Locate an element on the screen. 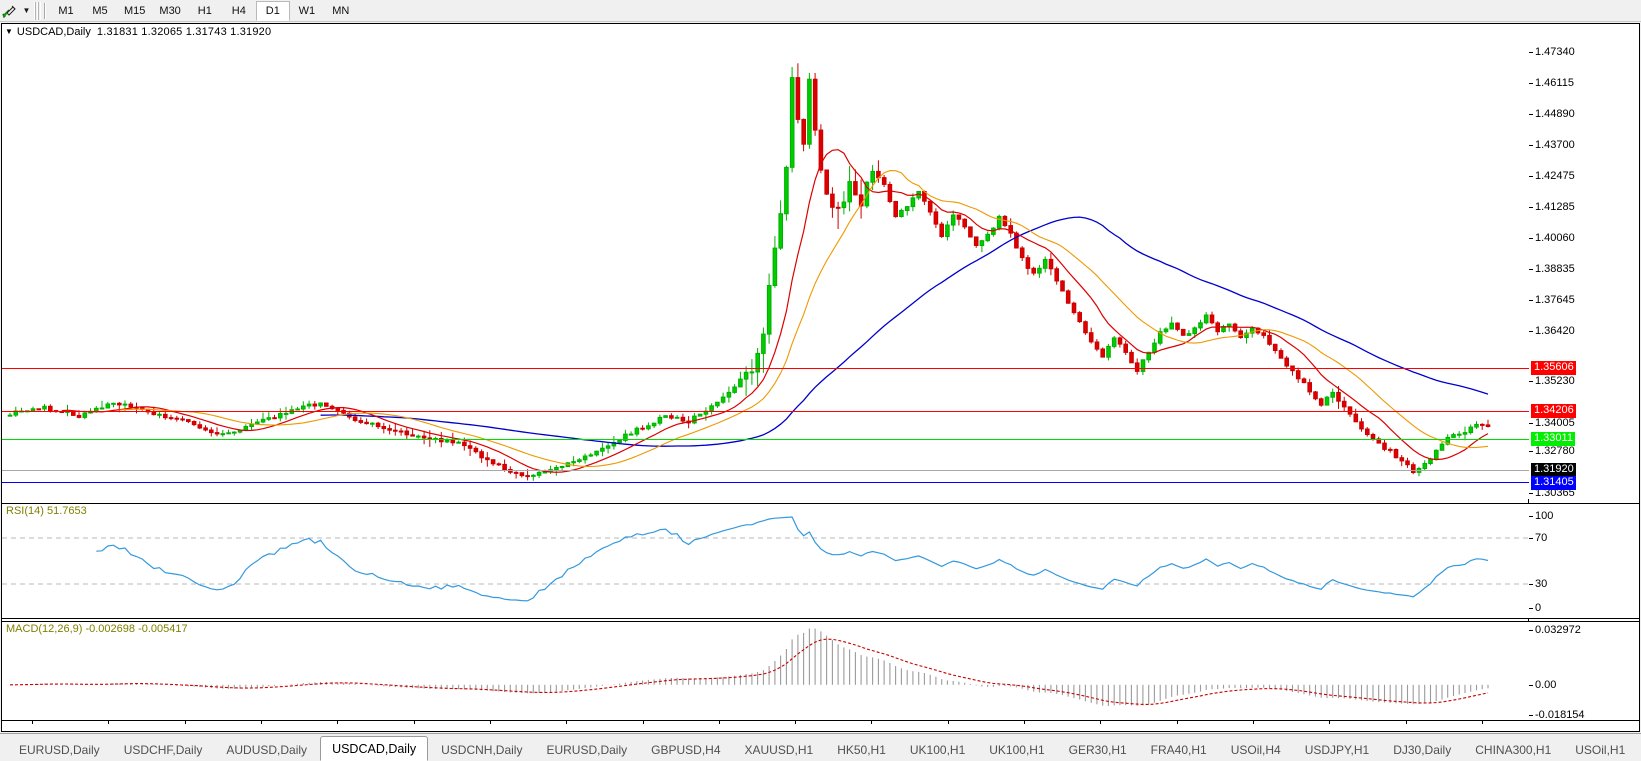 The width and height of the screenshot is (1641, 761). rsi-tick-30: 30 is located at coordinates (1538, 584).